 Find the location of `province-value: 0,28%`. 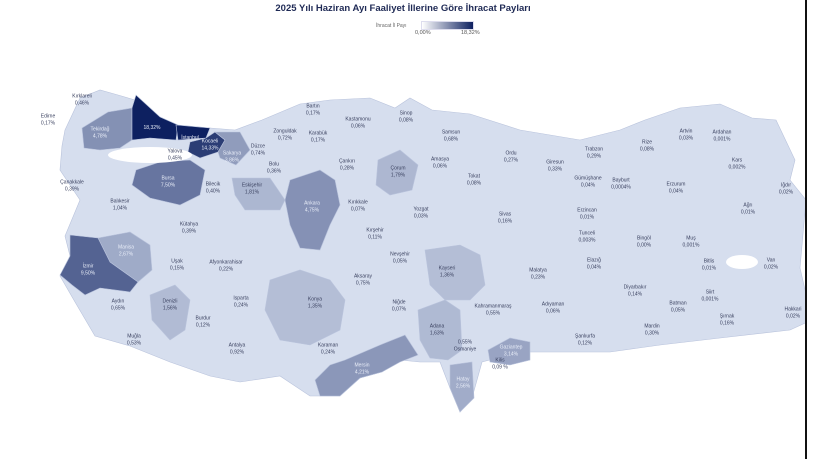

province-value: 0,28% is located at coordinates (347, 168).